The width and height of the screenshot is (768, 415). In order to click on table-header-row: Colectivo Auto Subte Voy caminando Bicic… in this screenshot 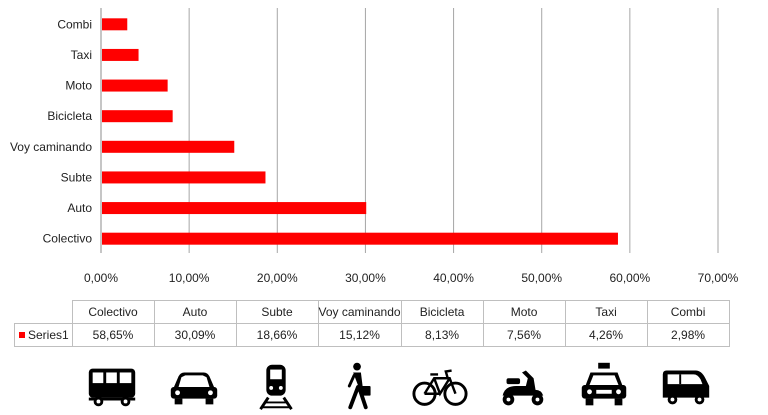, I will do `click(372, 312)`.